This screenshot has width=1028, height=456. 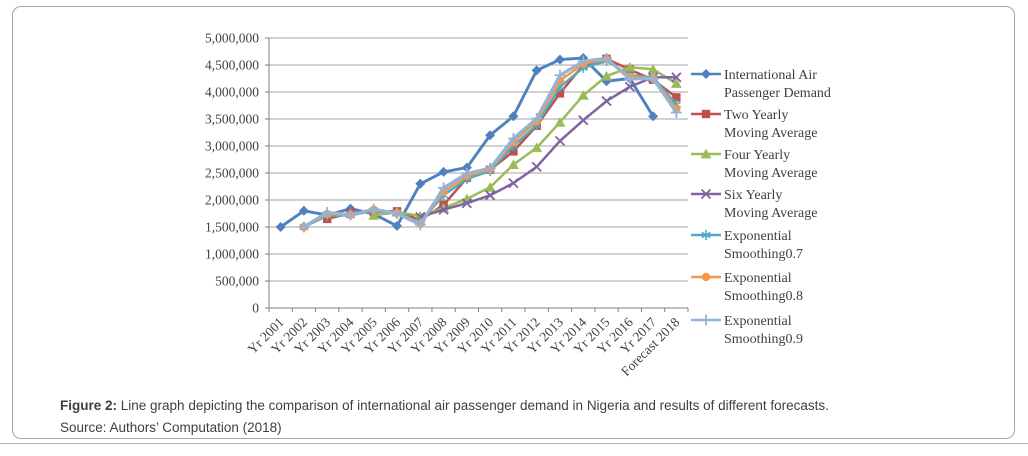 I want to click on y-axis-label: 2,500,000, so click(x=232, y=173).